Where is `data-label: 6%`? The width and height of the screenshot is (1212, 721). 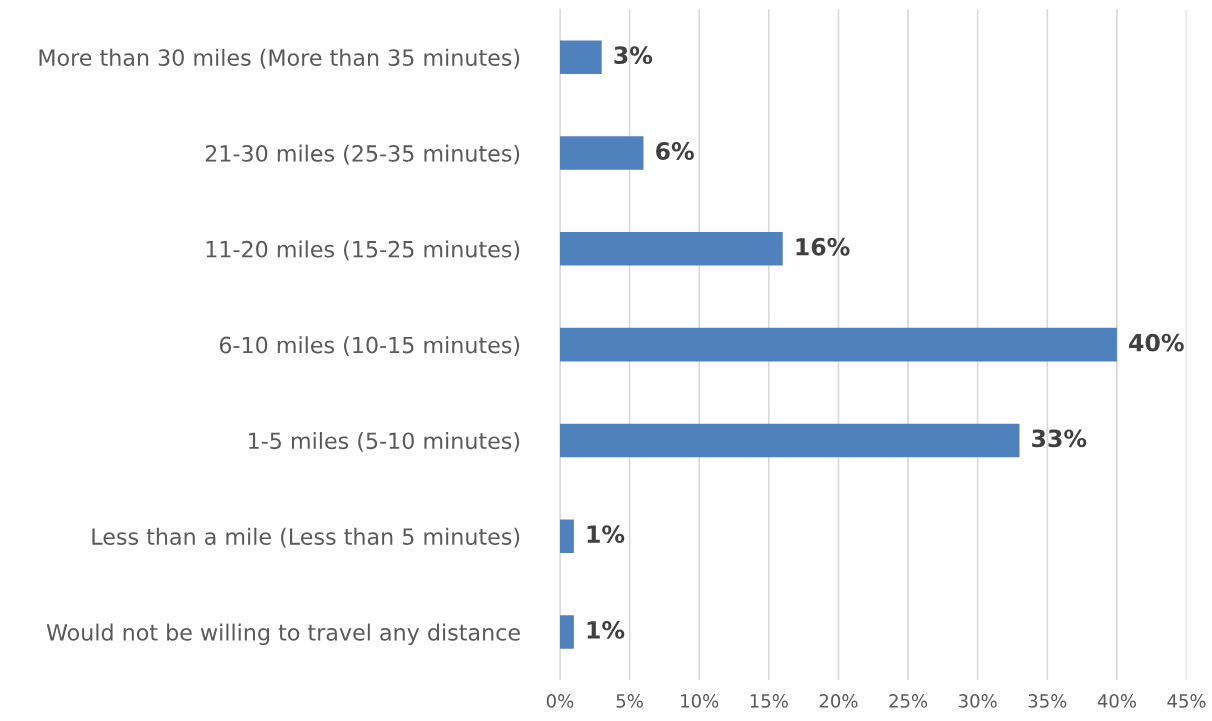
data-label: 6% is located at coordinates (675, 151).